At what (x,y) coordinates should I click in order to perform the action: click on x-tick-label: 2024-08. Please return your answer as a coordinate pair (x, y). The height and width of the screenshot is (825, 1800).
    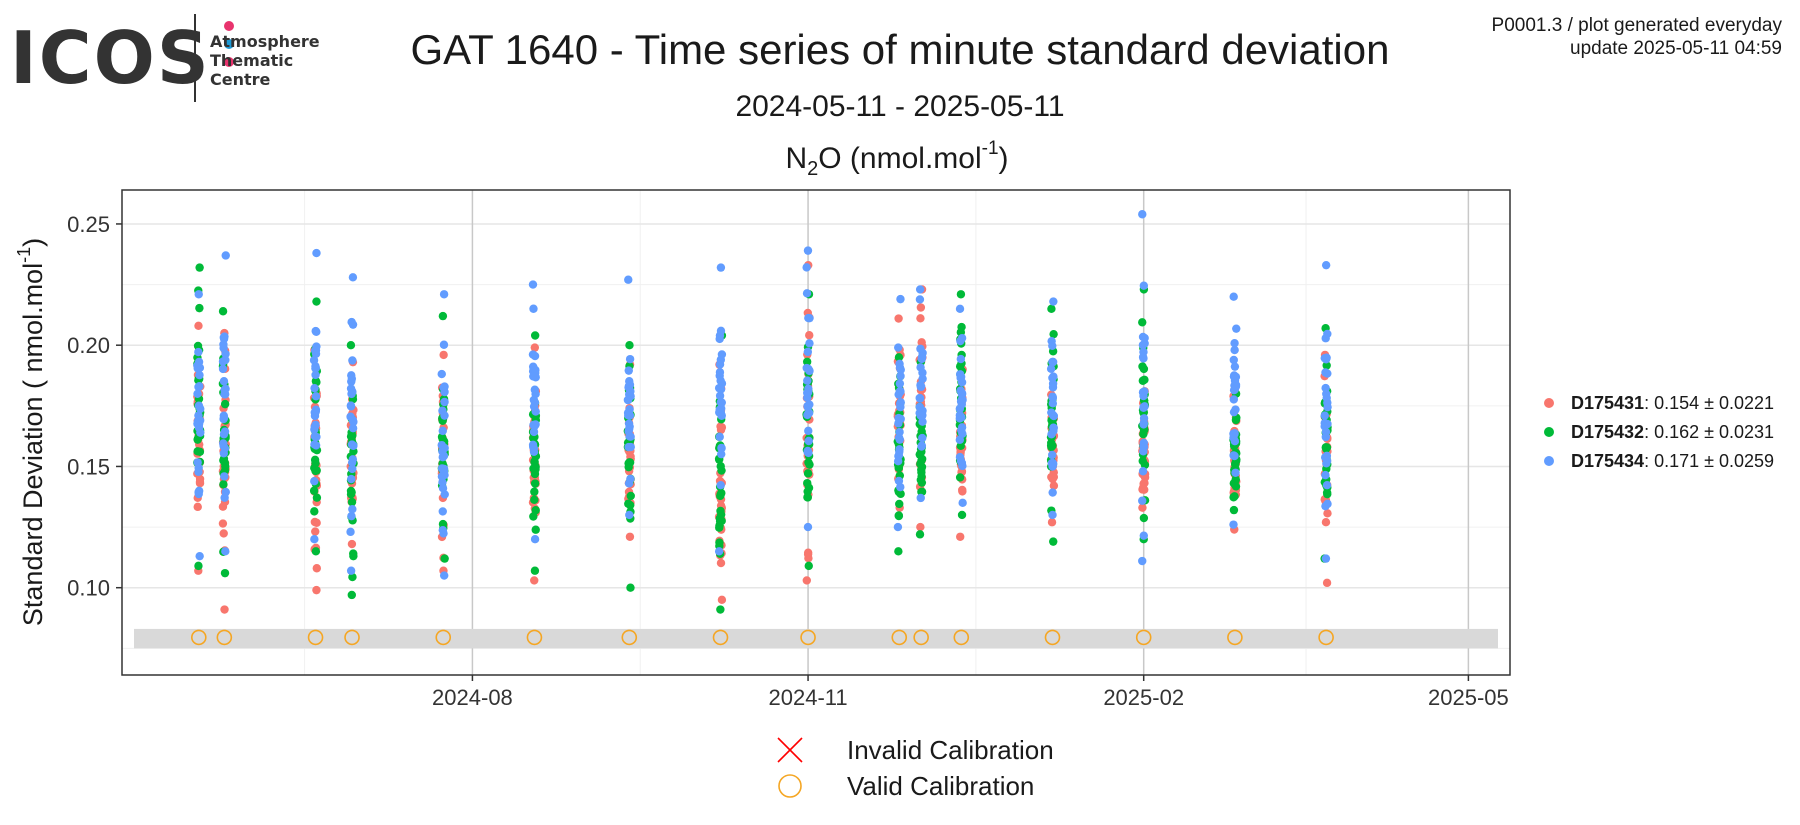
    Looking at the image, I should click on (472, 697).